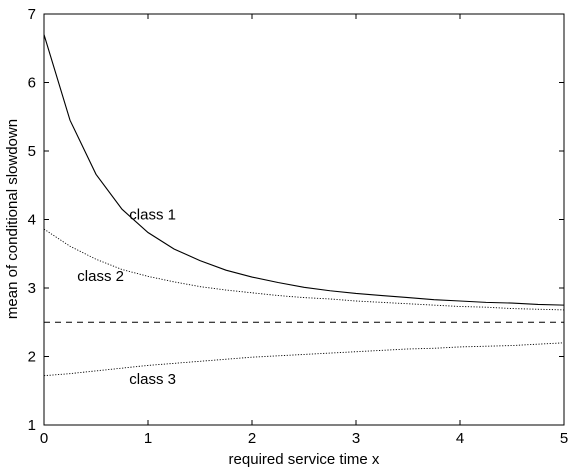 The width and height of the screenshot is (573, 471). Describe the element at coordinates (148, 438) in the screenshot. I see `x-tick-label: 1` at that location.